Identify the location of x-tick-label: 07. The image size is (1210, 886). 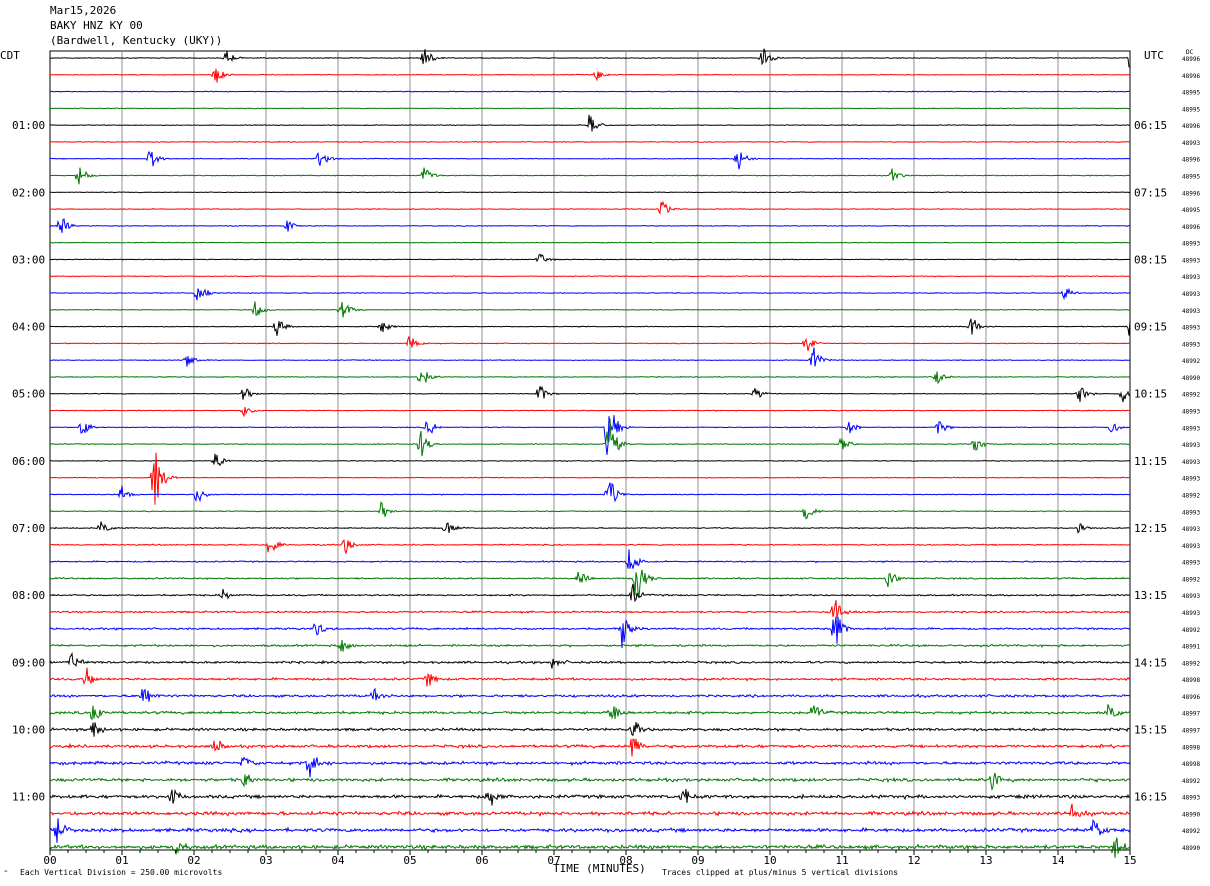
(553, 860).